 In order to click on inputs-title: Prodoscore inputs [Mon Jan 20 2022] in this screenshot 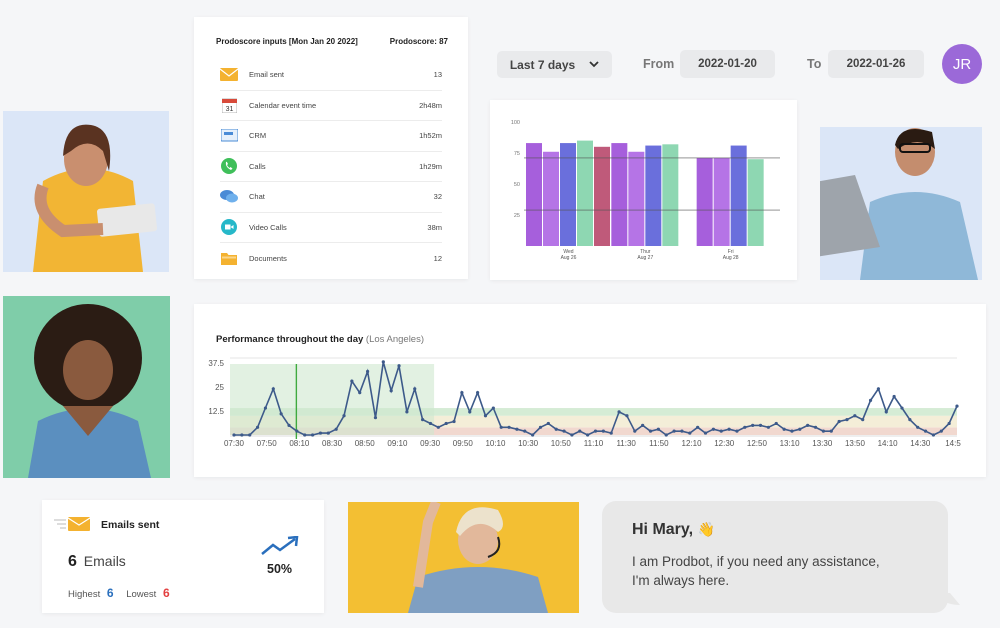, I will do `click(287, 41)`.